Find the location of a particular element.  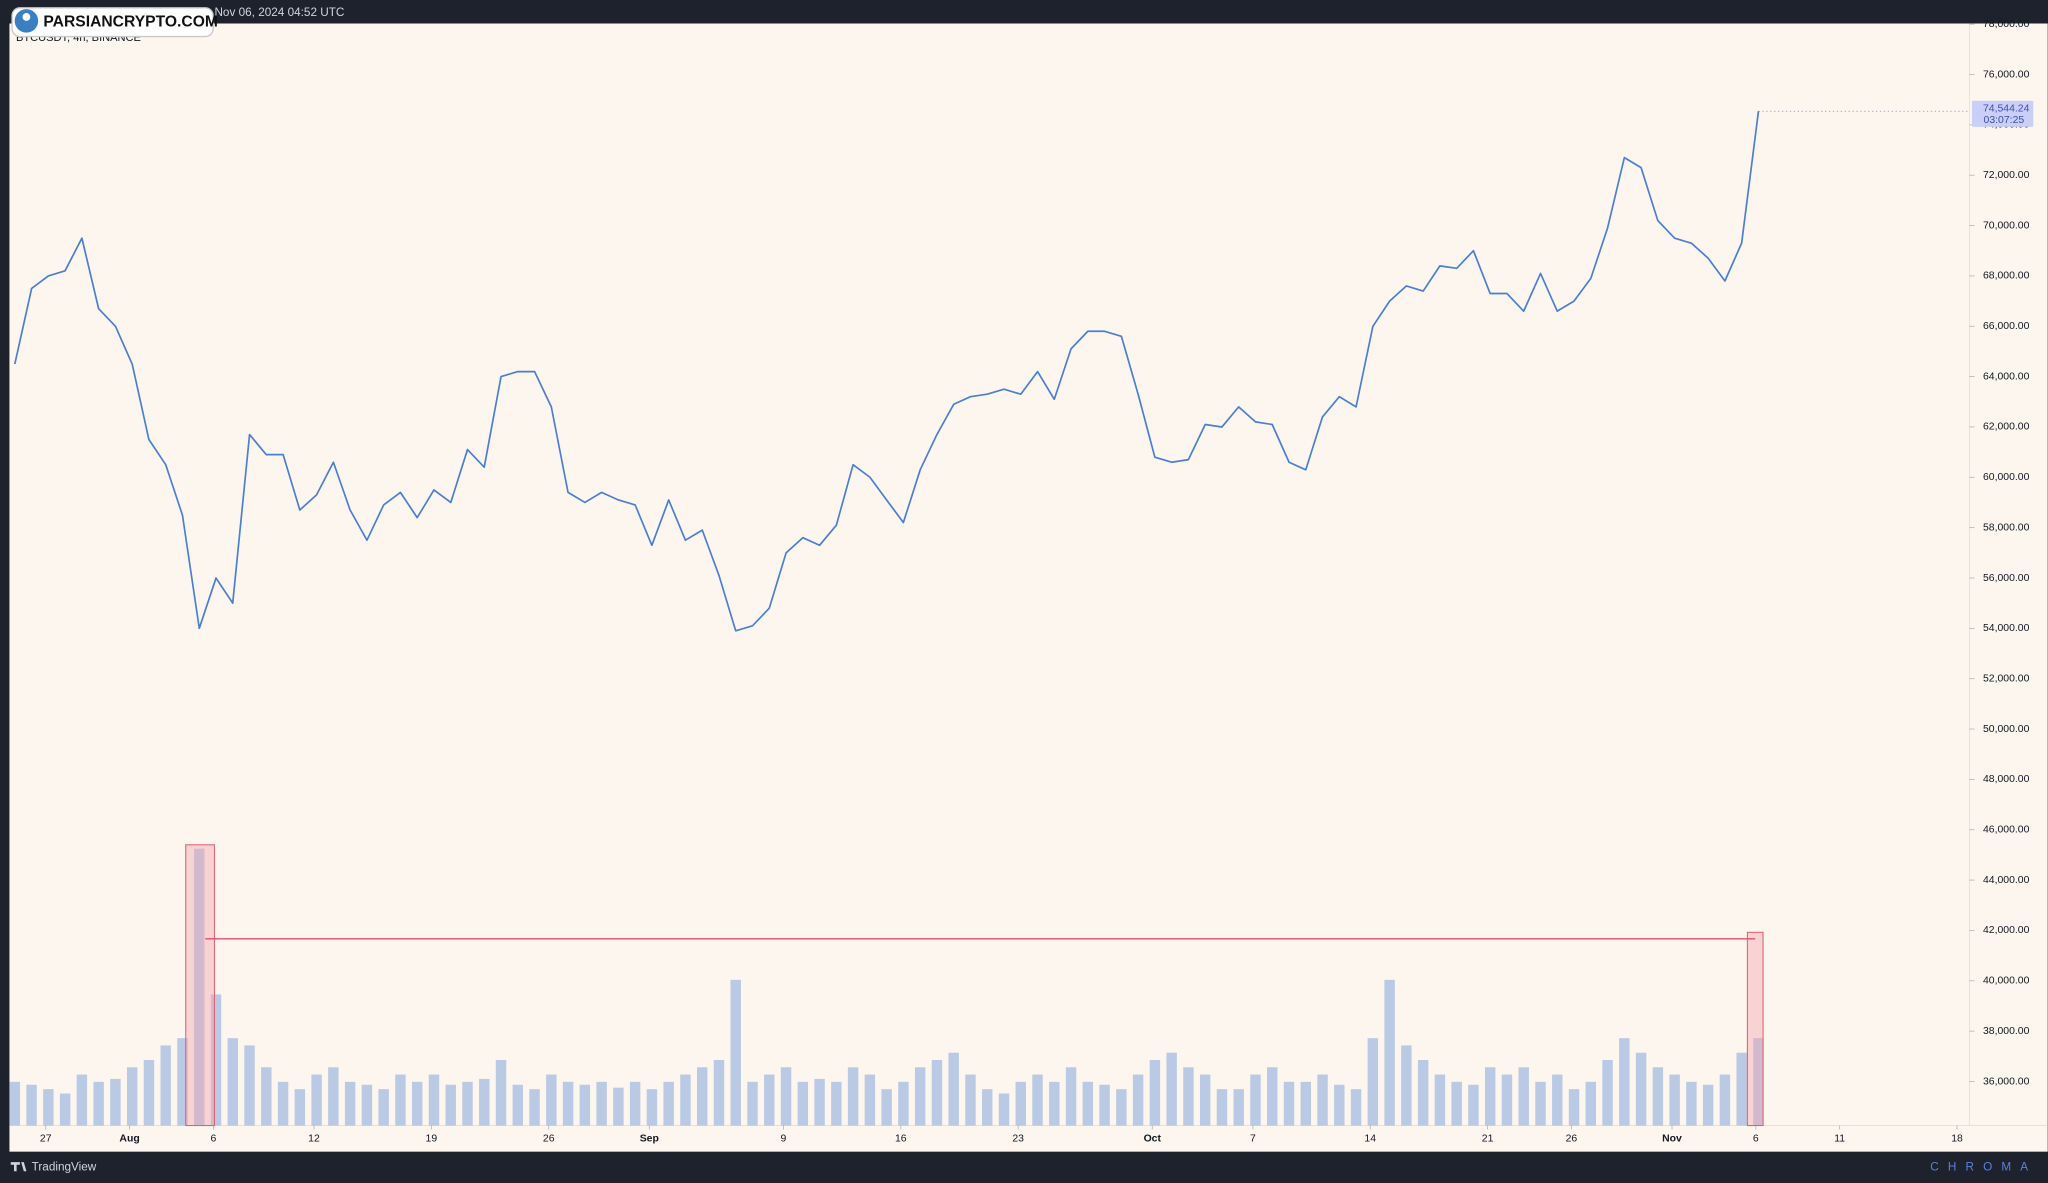

x-tick-label: 27 is located at coordinates (46, 1138).